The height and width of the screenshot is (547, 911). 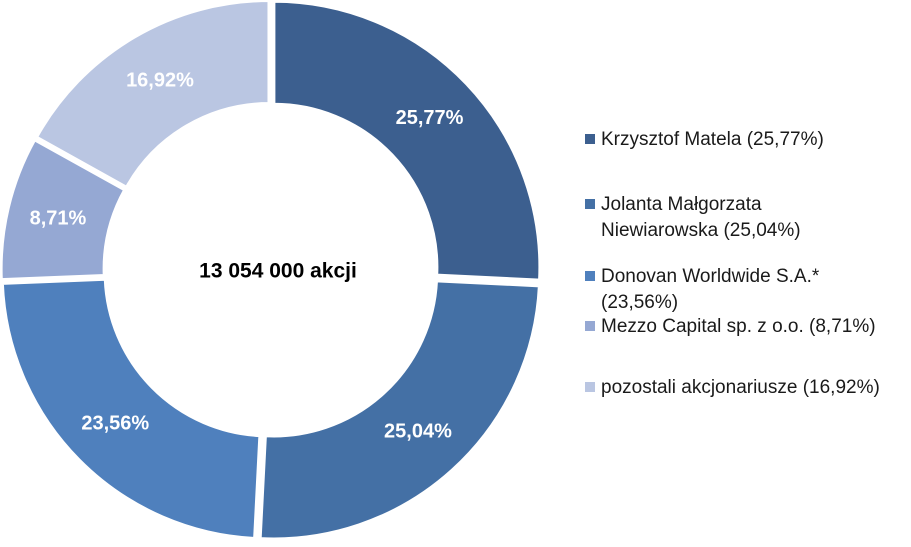 I want to click on slice-value-label: 8,71%, so click(x=58, y=218).